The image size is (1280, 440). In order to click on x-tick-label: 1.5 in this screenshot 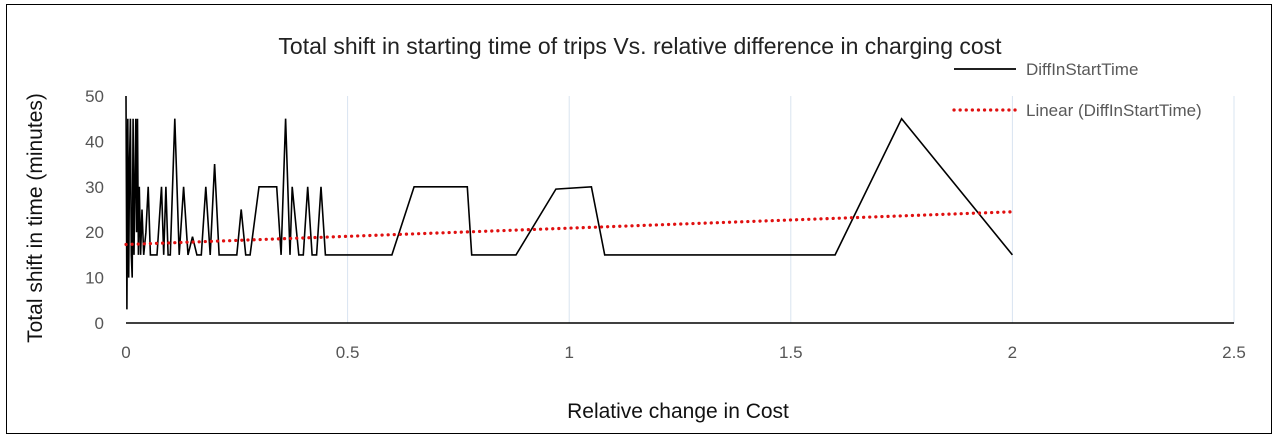, I will do `click(791, 352)`.